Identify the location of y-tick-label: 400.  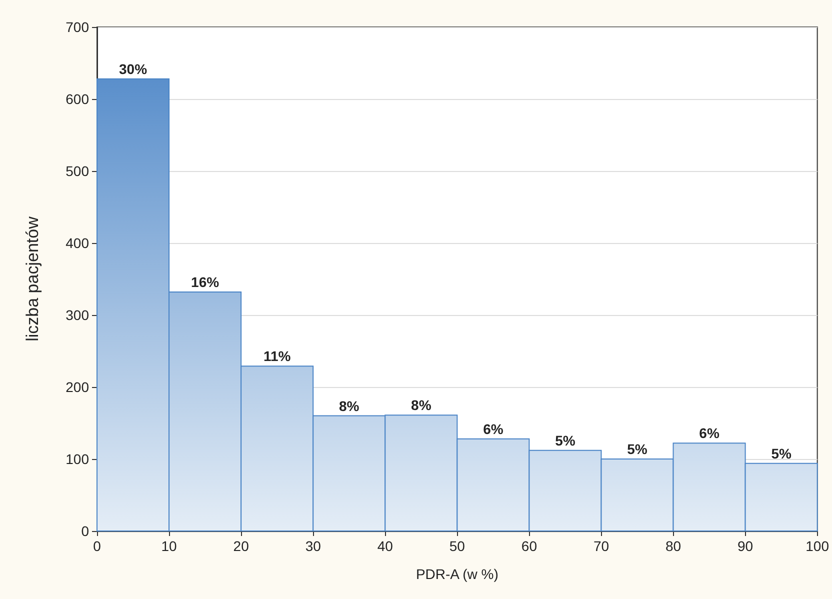
(78, 243).